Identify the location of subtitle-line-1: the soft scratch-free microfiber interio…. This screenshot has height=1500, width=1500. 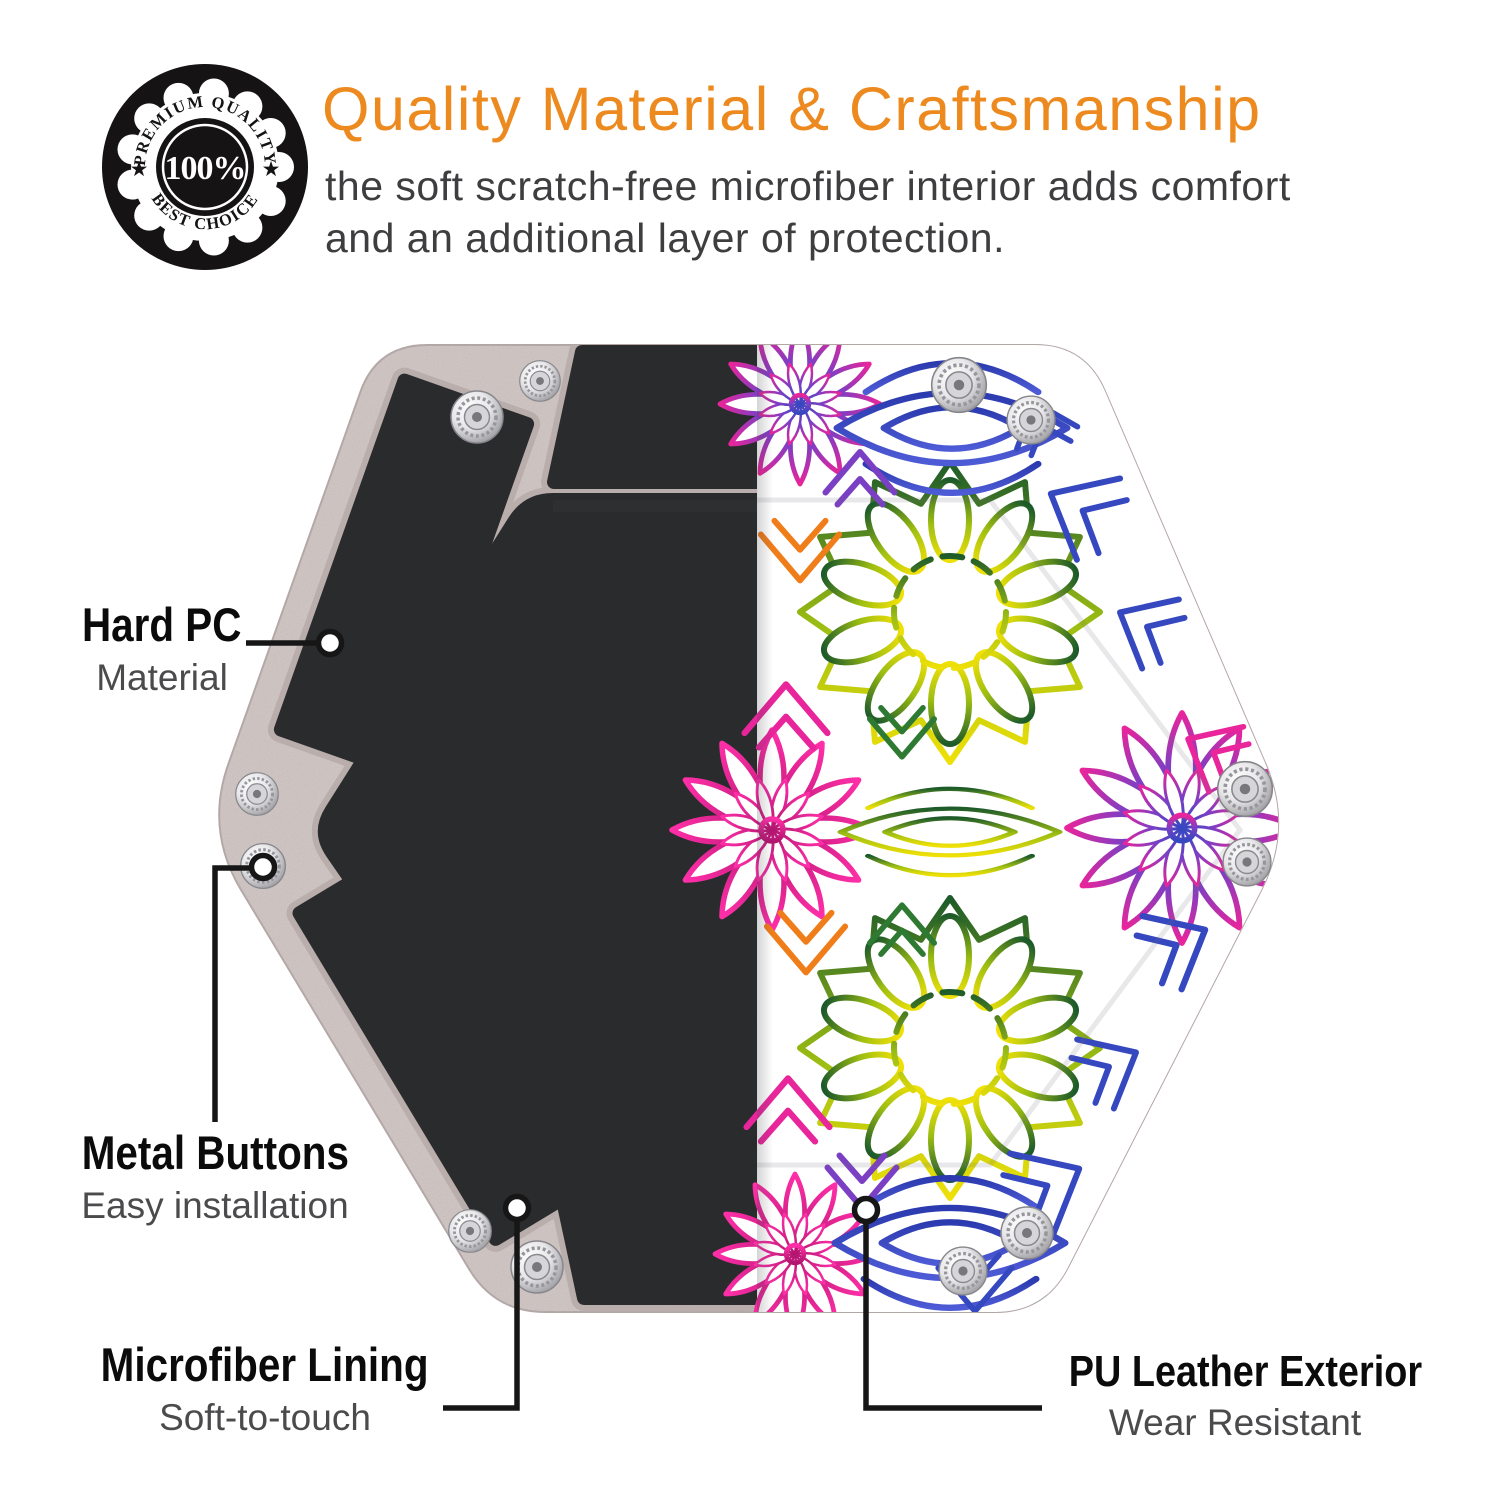
(808, 186).